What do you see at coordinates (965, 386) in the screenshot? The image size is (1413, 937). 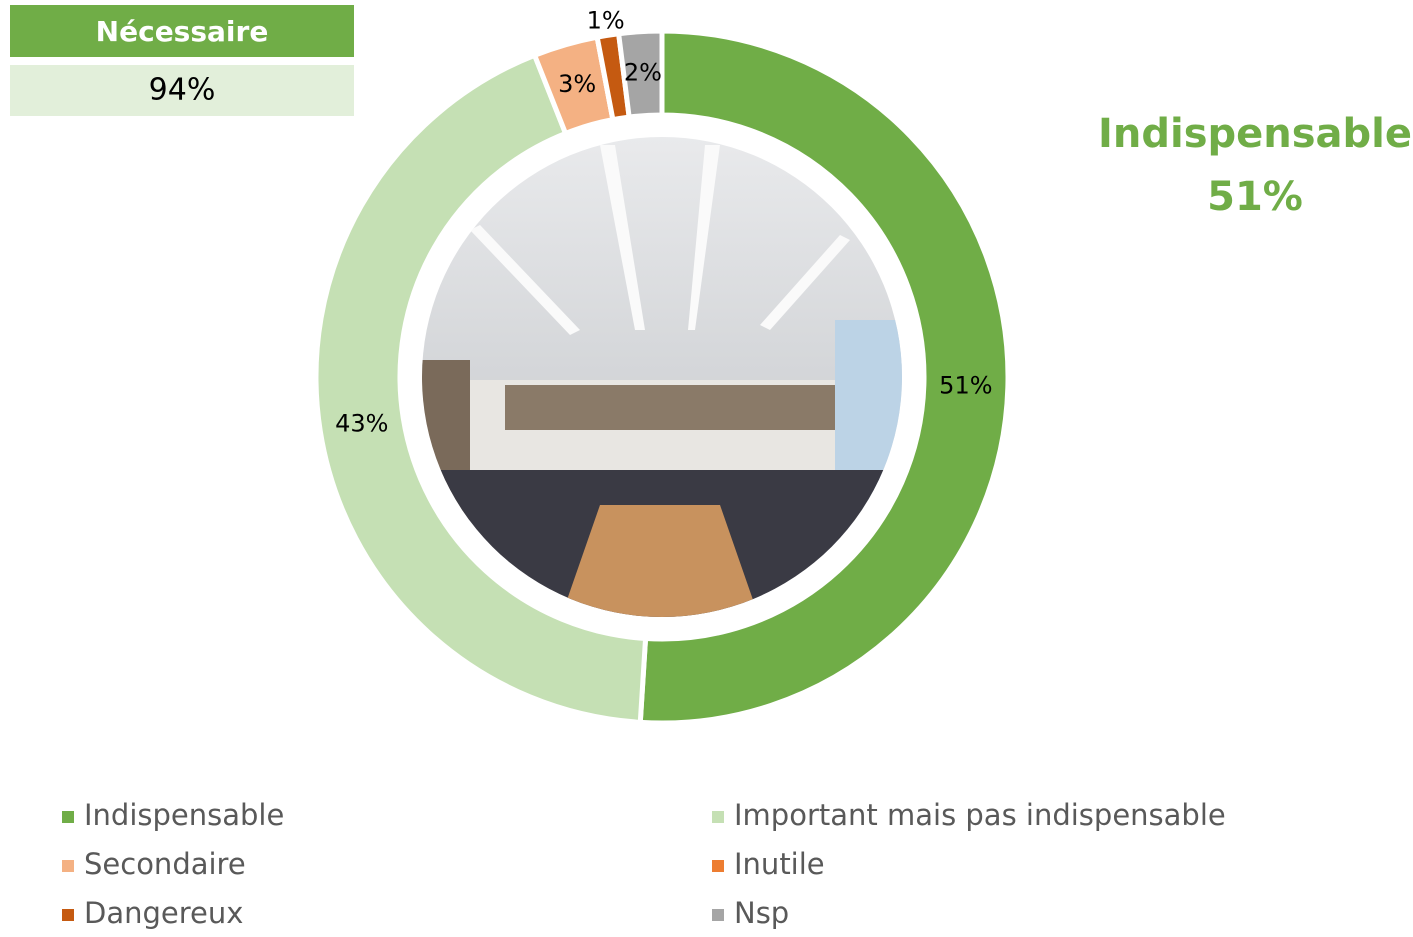 I see `data-label: 51%` at bounding box center [965, 386].